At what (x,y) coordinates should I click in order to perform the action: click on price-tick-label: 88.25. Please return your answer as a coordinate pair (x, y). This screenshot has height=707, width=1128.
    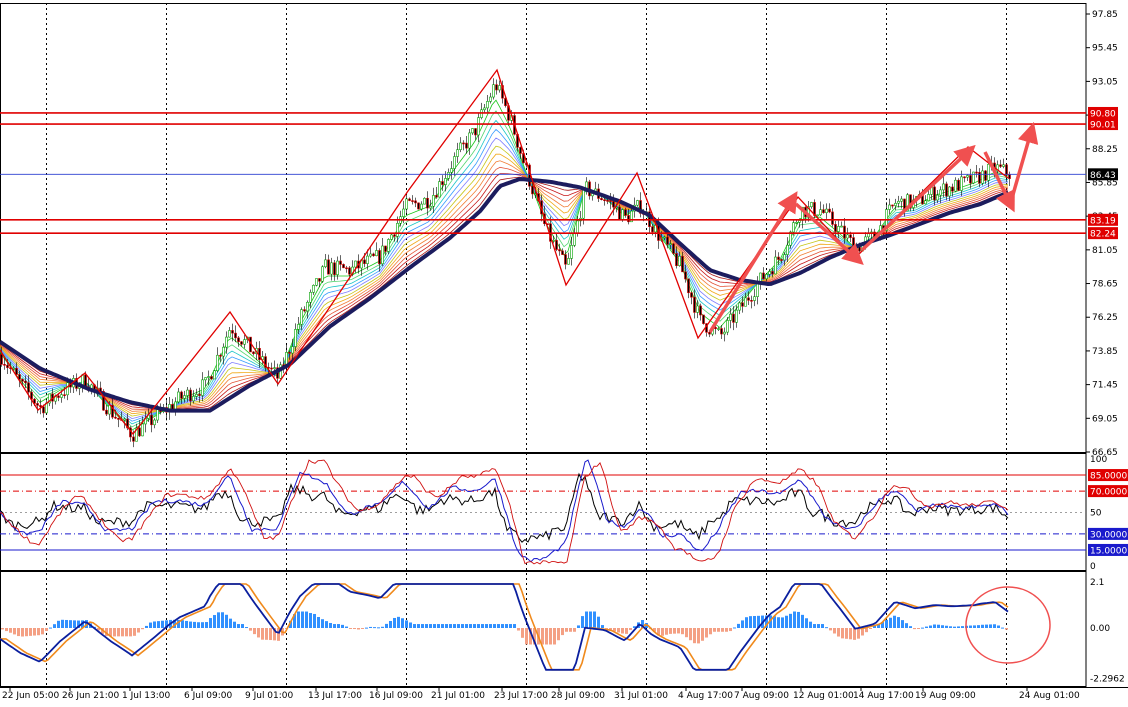
    Looking at the image, I should click on (1105, 150).